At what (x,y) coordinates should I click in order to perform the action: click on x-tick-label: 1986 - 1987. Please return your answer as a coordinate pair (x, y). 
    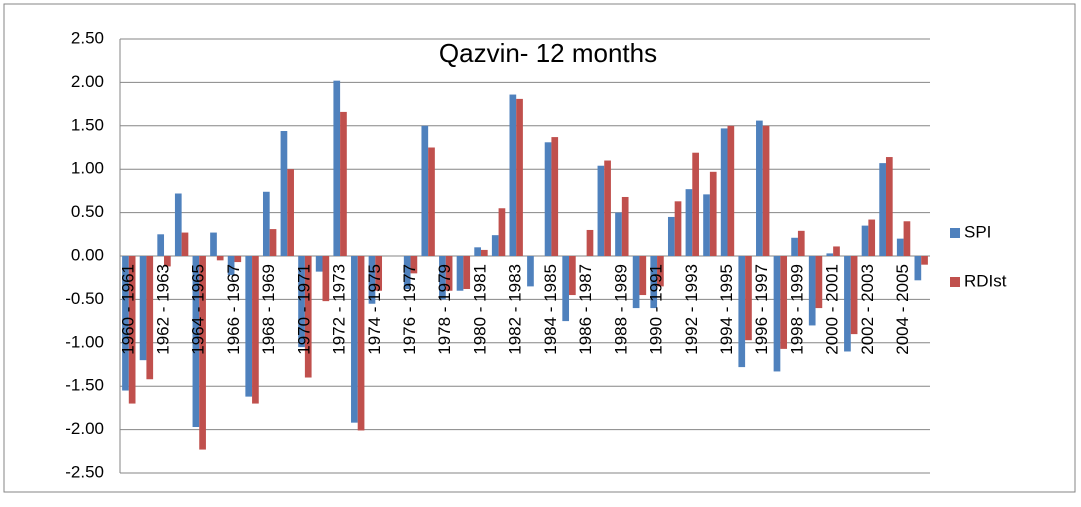
    Looking at the image, I should click on (585, 309).